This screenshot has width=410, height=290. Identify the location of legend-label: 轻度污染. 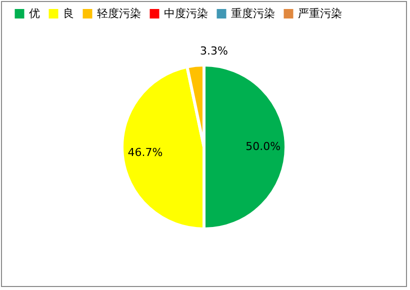
(119, 13).